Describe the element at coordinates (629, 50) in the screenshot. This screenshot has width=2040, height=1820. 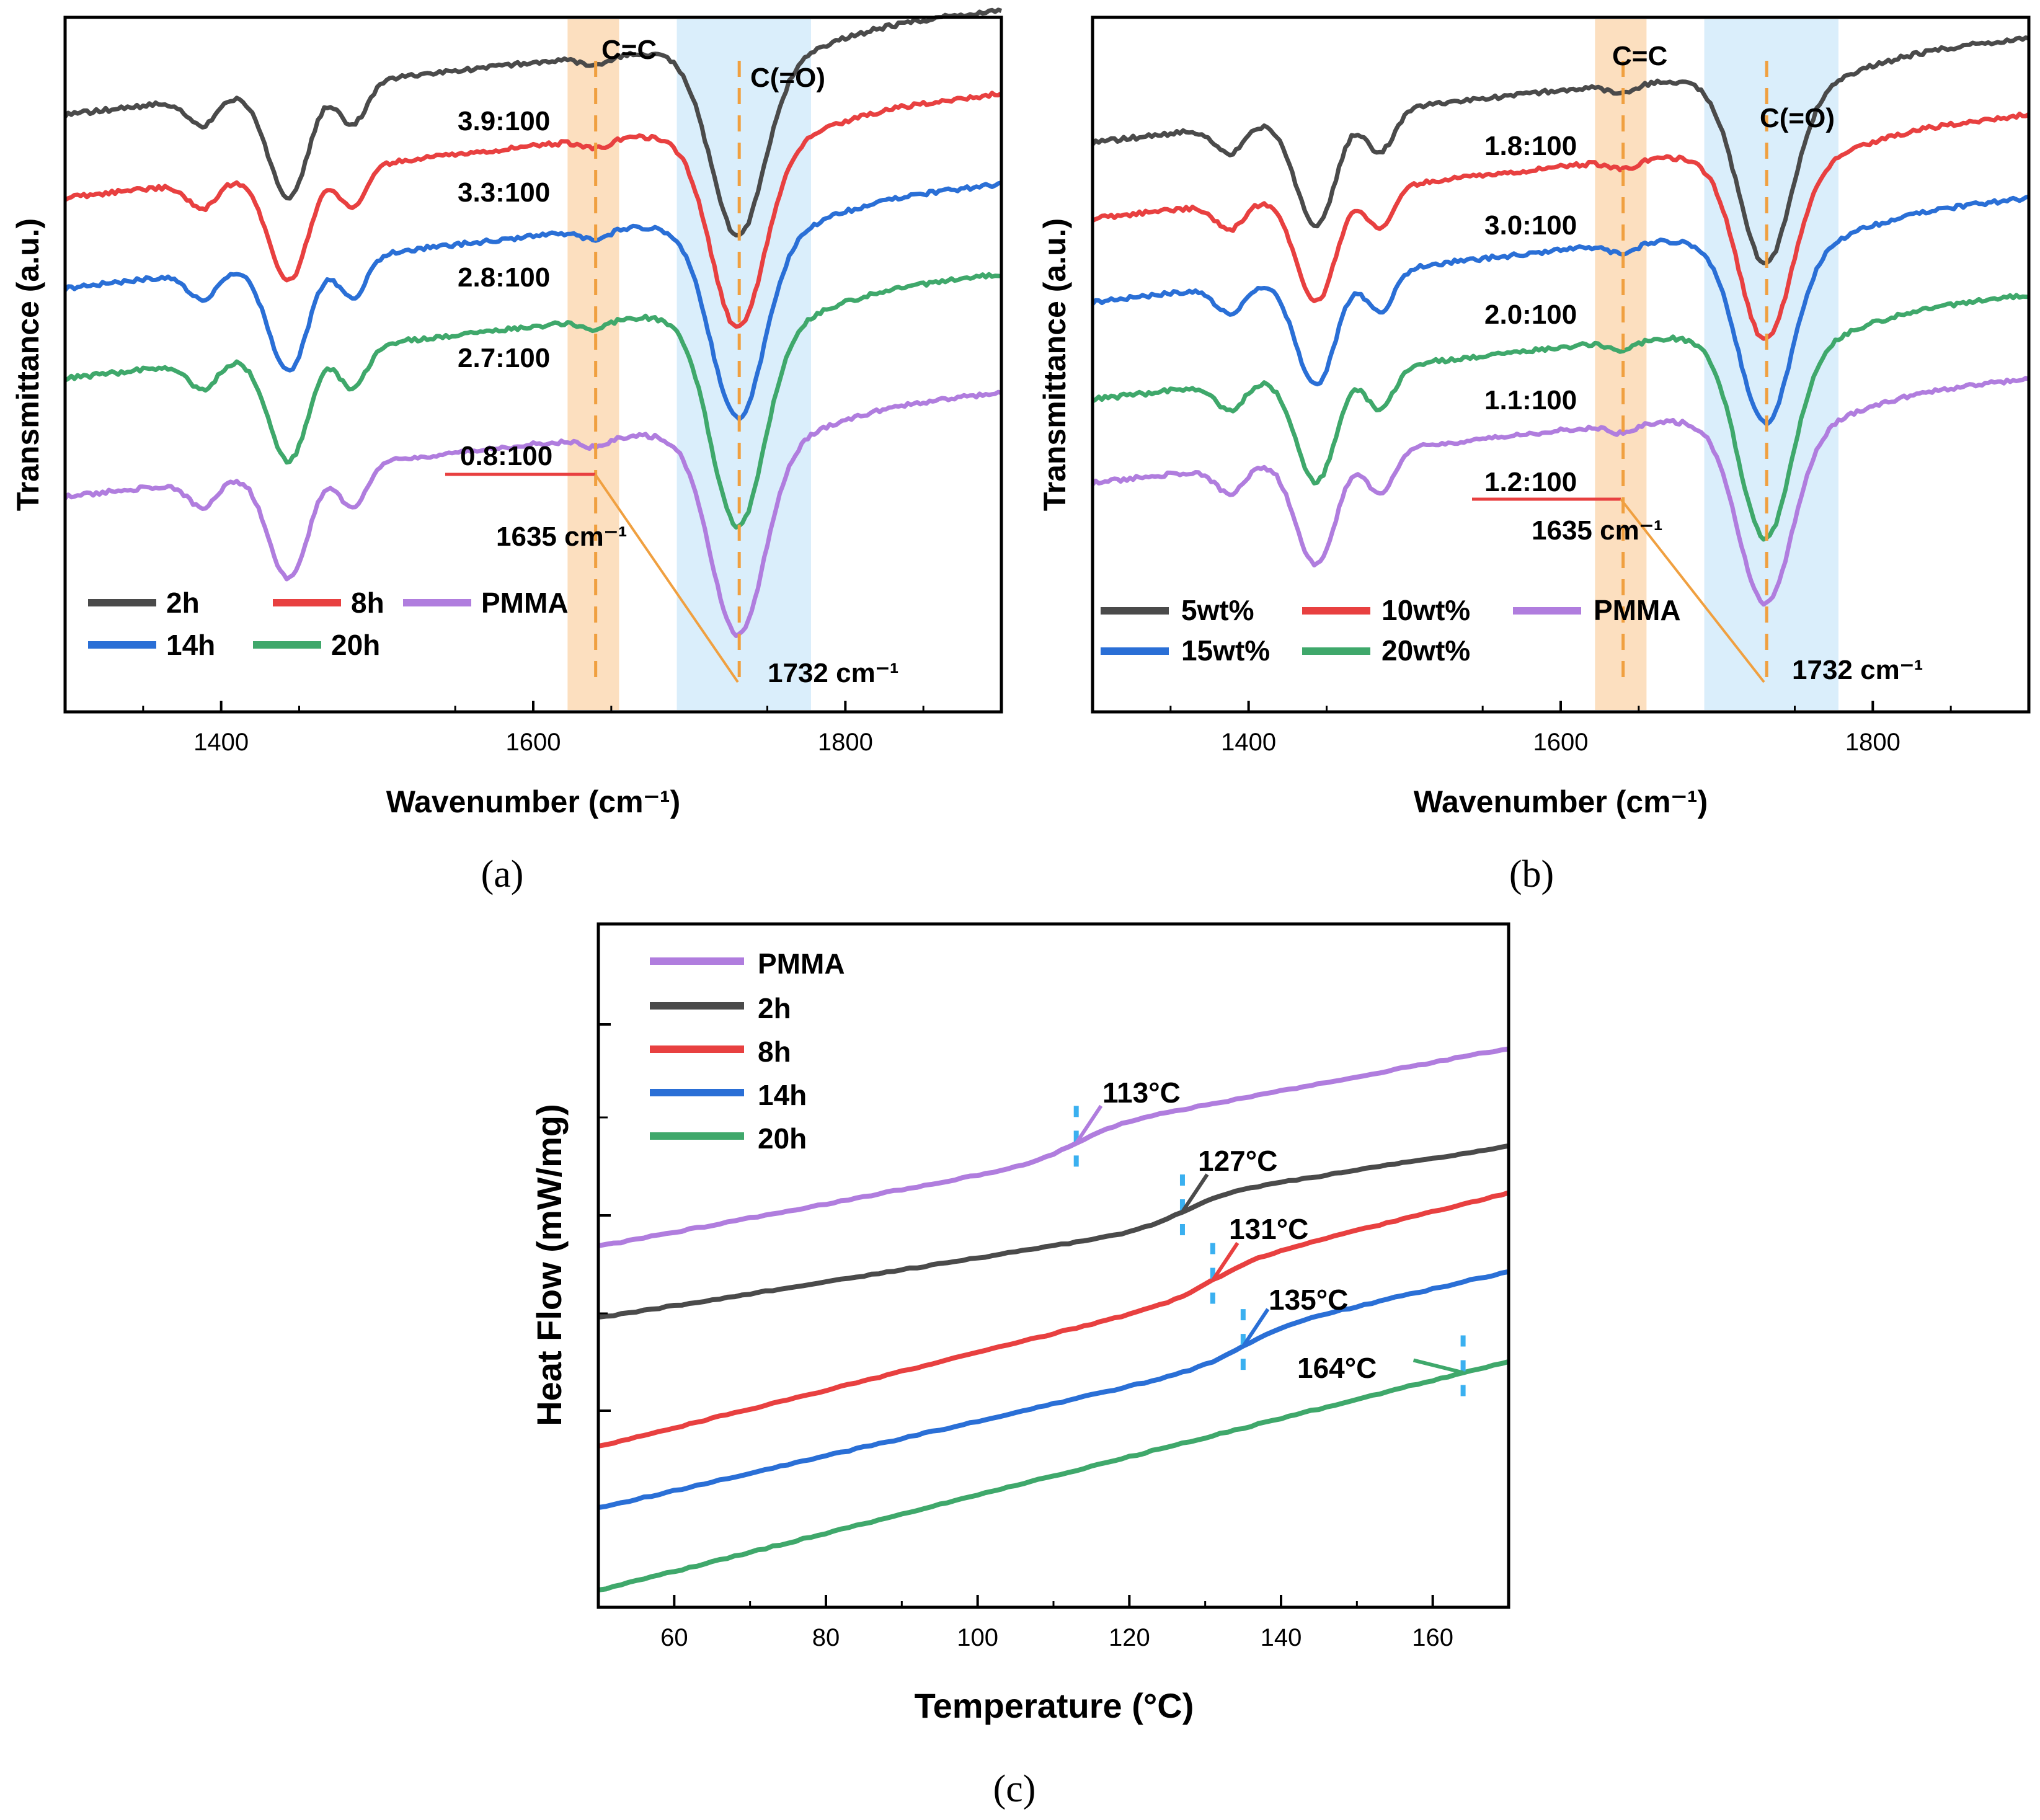
I see `panel-a-band-cc-label: C=C` at that location.